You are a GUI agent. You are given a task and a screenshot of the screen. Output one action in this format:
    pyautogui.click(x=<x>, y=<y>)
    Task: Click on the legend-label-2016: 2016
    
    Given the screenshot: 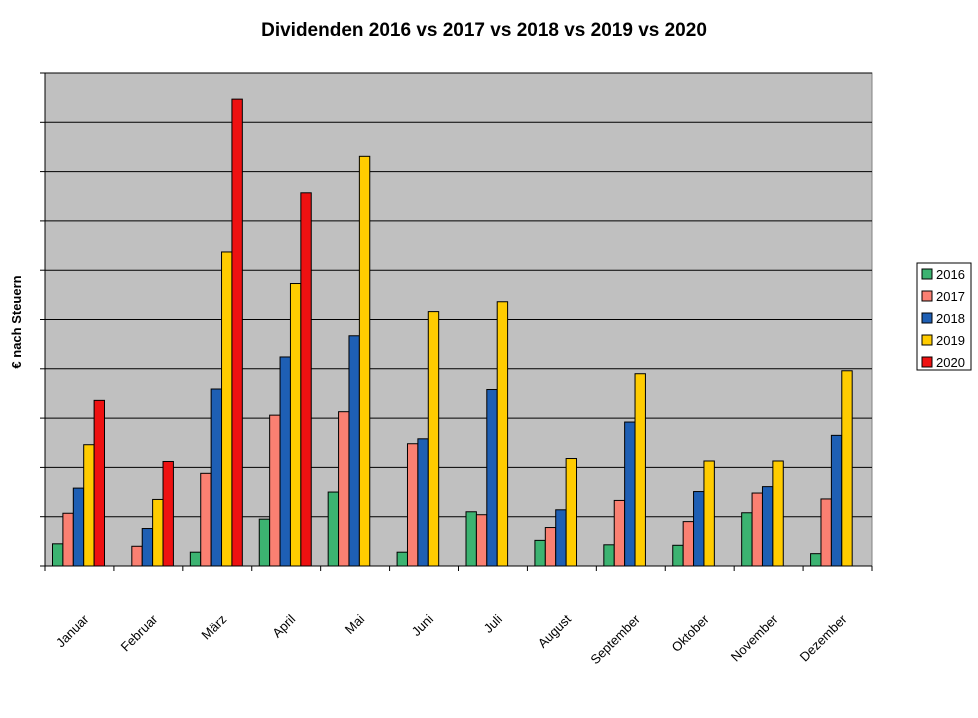 What is the action you would take?
    pyautogui.click(x=950, y=274)
    